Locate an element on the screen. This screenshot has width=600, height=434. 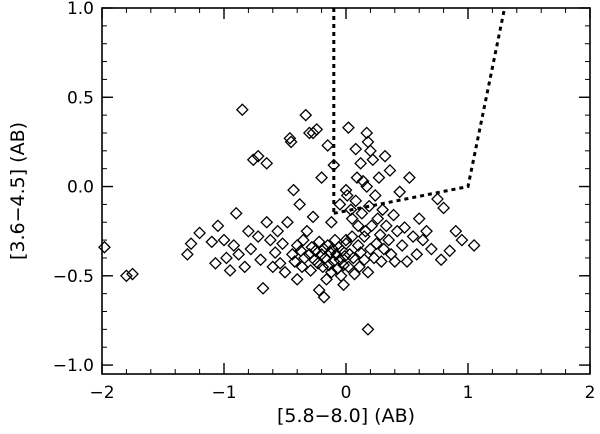
y-tick-label: −1.0 is located at coordinates (73, 366).